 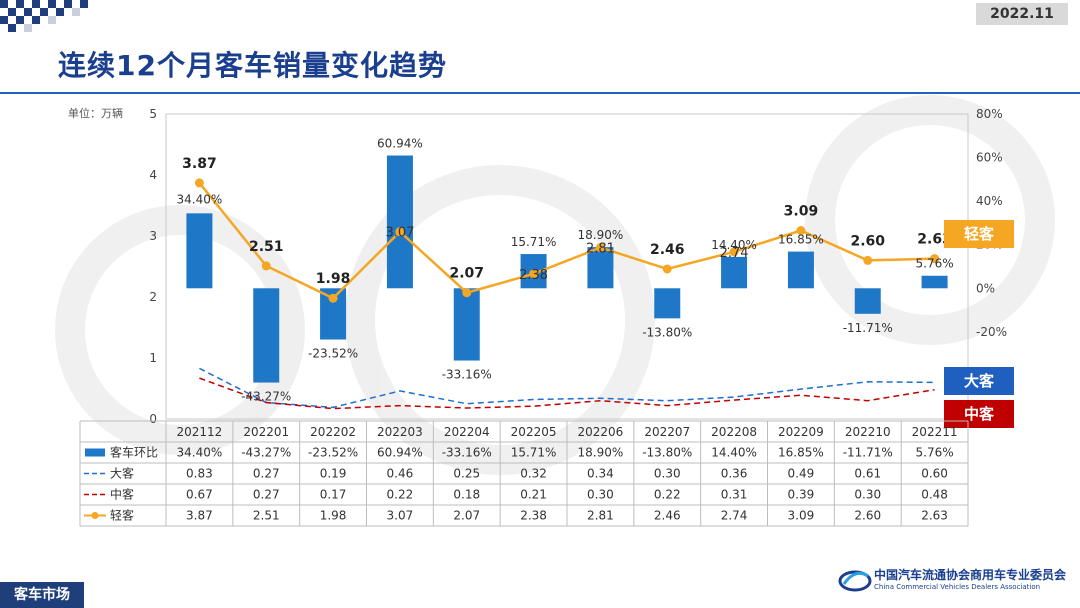 What do you see at coordinates (153, 297) in the screenshot?
I see `left-tick-label: 2` at bounding box center [153, 297].